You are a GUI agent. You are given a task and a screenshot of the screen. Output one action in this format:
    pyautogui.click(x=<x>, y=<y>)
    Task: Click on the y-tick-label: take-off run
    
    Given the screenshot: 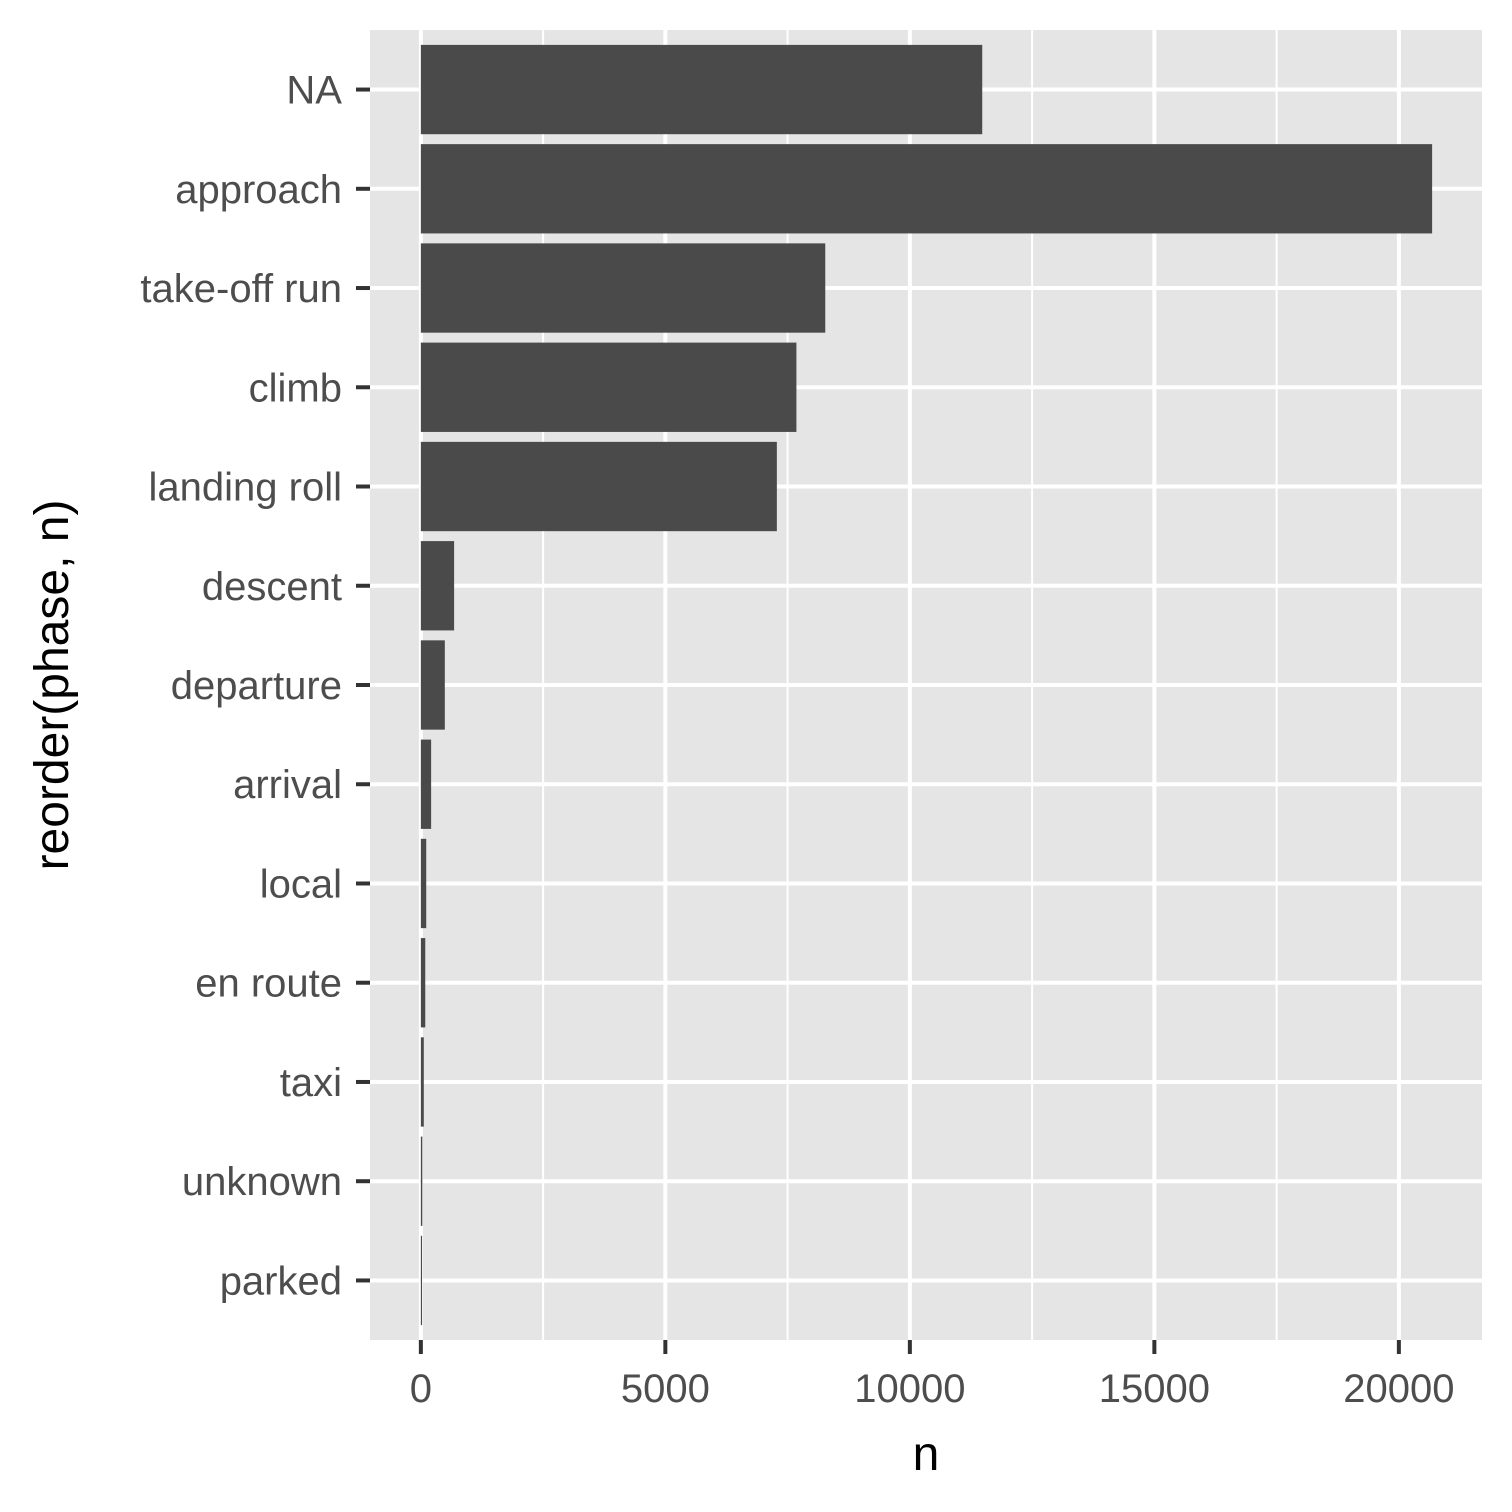 What is the action you would take?
    pyautogui.click(x=241, y=289)
    